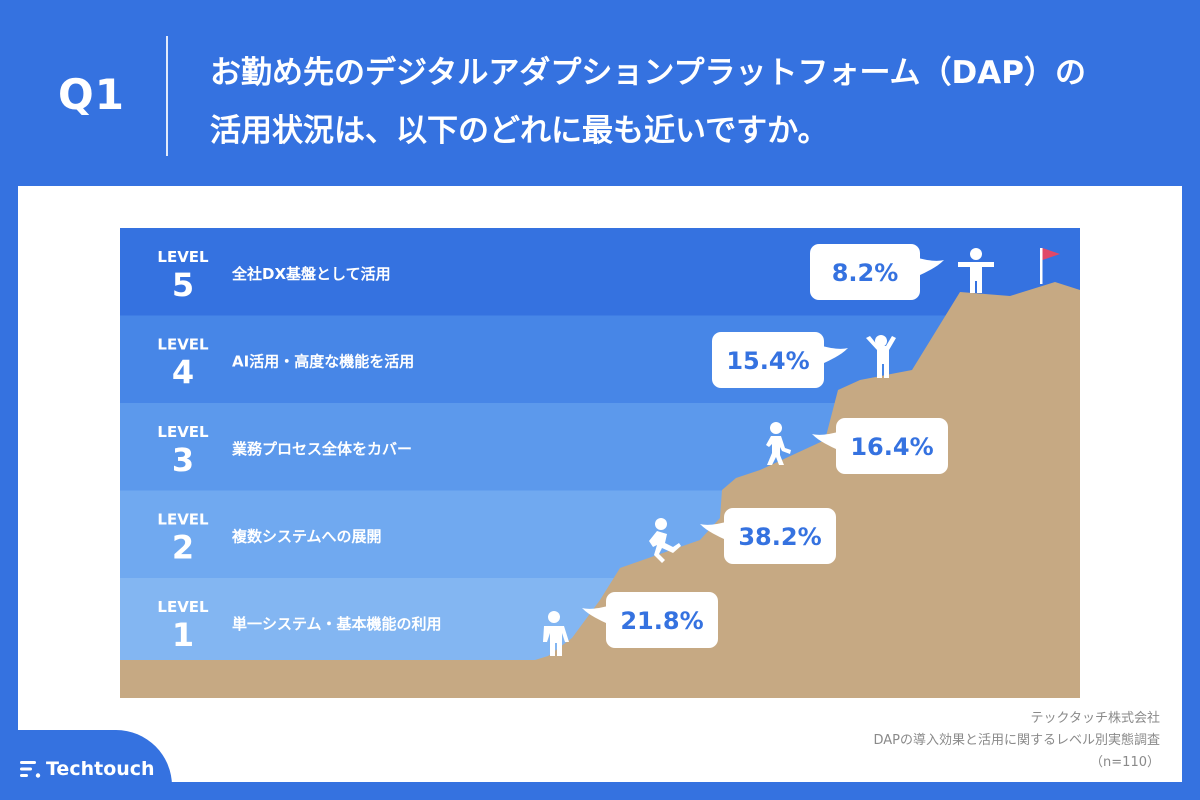 This screenshot has height=800, width=1200. Describe the element at coordinates (183, 344) in the screenshot. I see `level-prefix-4: LEVEL` at that location.